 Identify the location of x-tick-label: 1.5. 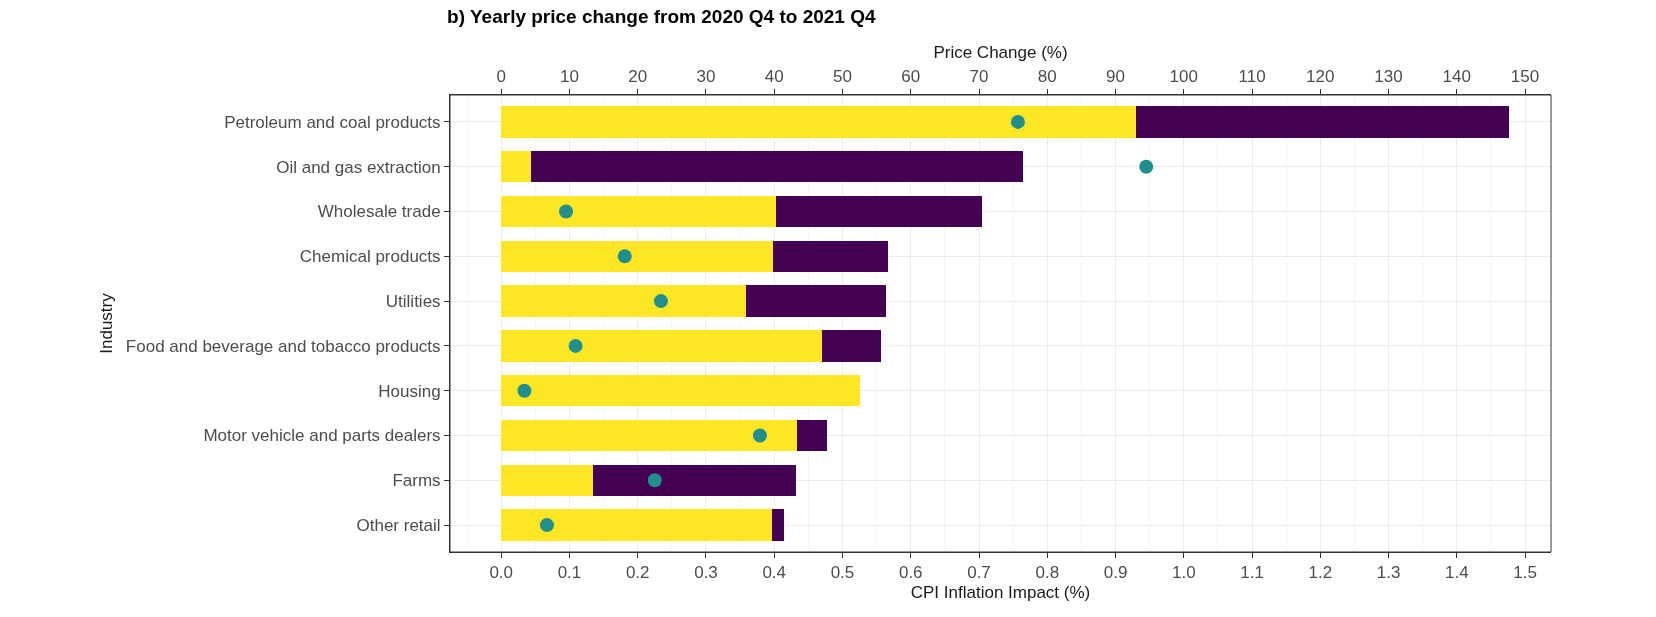
(1525, 573).